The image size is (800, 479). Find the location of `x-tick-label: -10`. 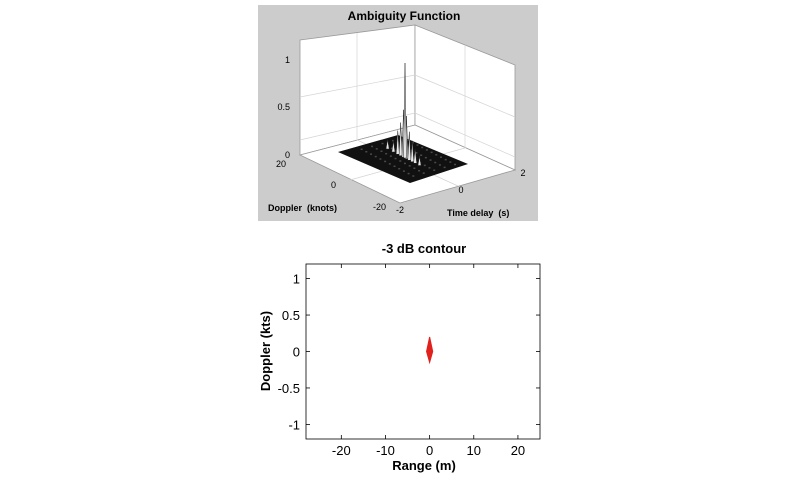

x-tick-label: -10 is located at coordinates (385, 450).